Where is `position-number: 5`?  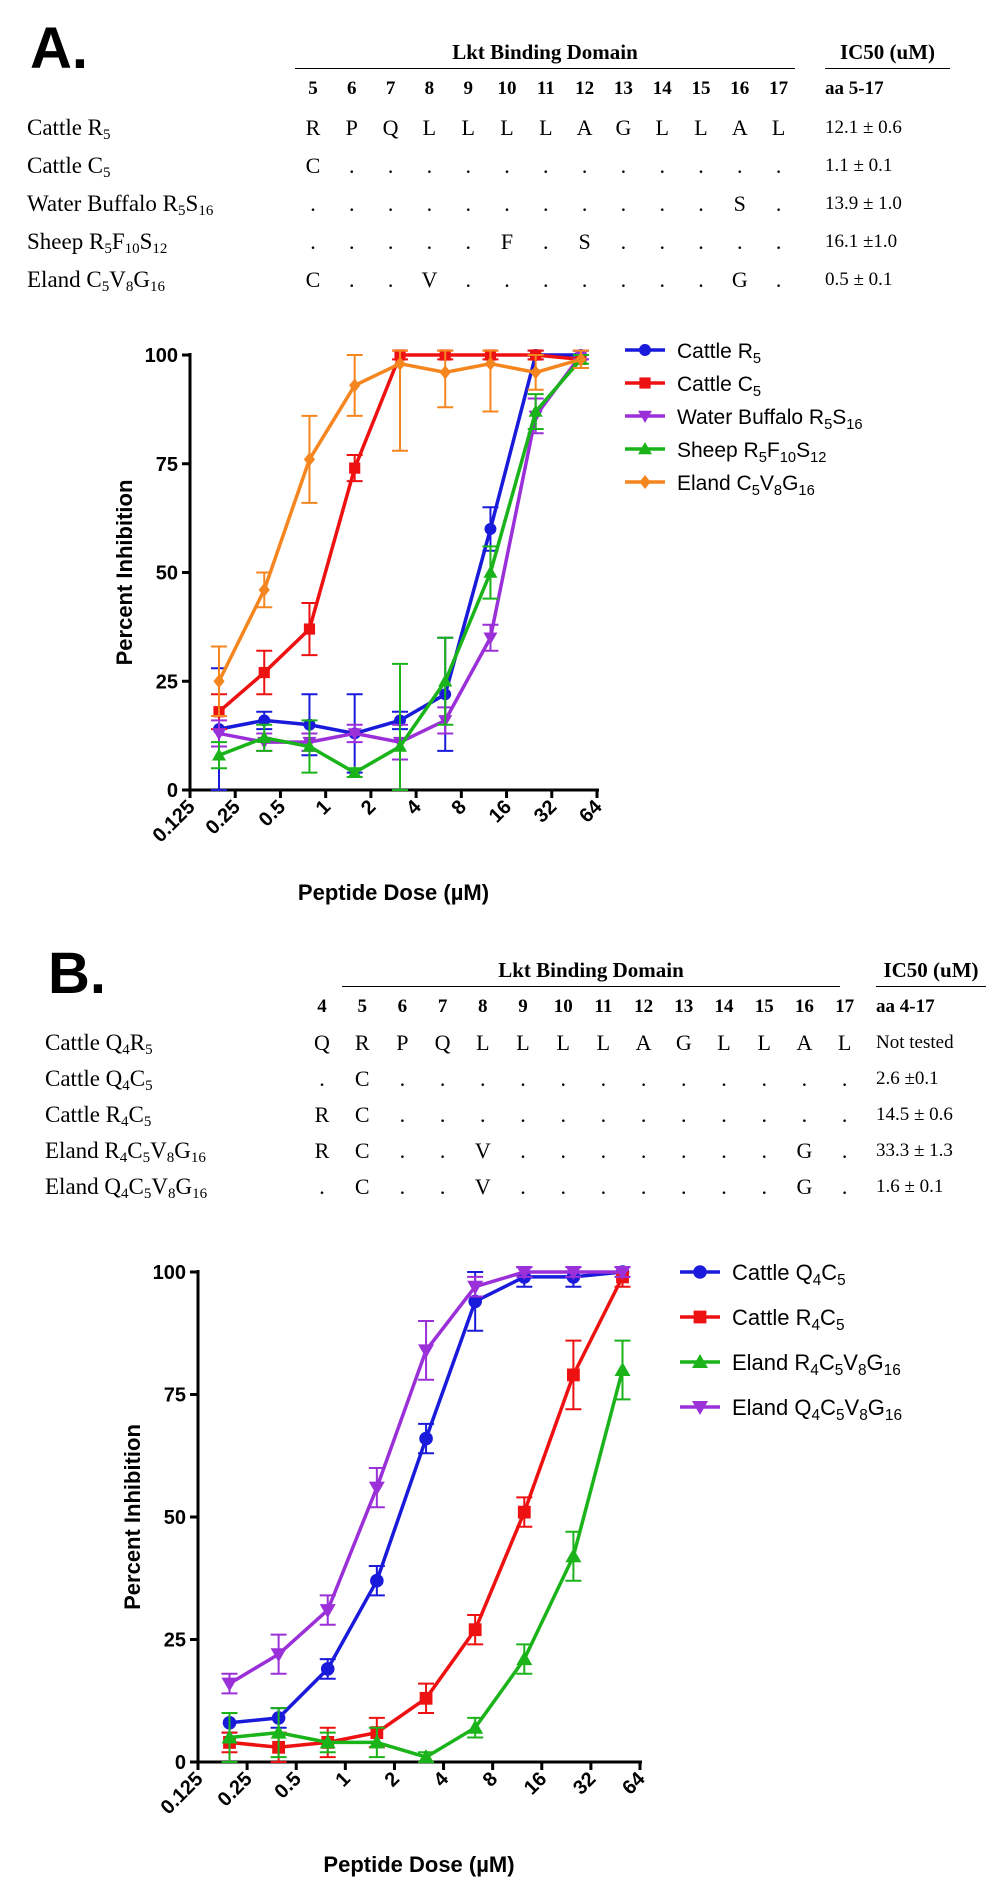 position-number: 5 is located at coordinates (313, 88).